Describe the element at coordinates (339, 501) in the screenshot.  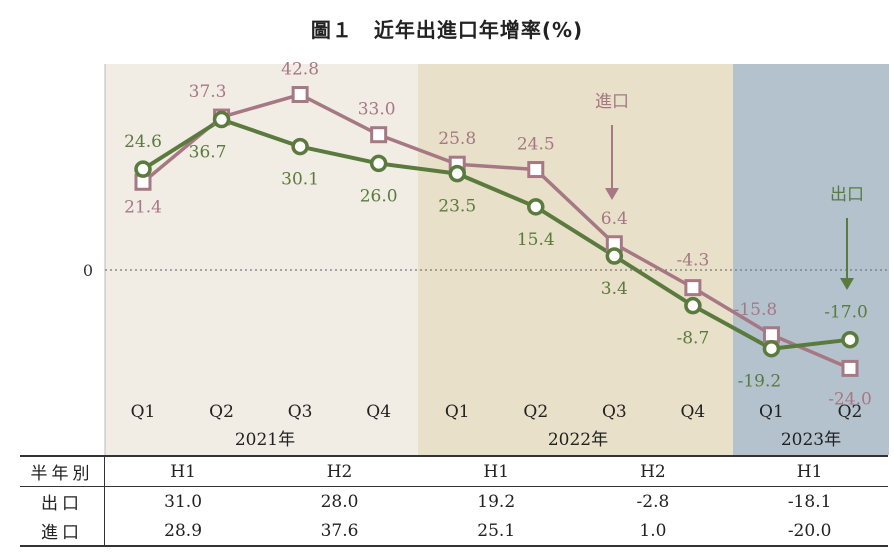
I see `table-cell: 28.0` at that location.